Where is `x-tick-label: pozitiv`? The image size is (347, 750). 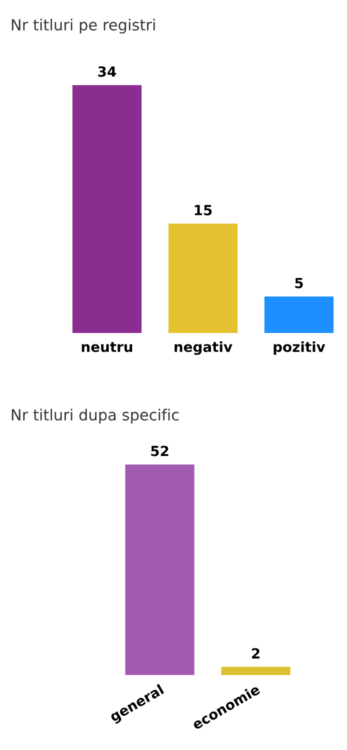
x-tick-label: pozitiv is located at coordinates (300, 348).